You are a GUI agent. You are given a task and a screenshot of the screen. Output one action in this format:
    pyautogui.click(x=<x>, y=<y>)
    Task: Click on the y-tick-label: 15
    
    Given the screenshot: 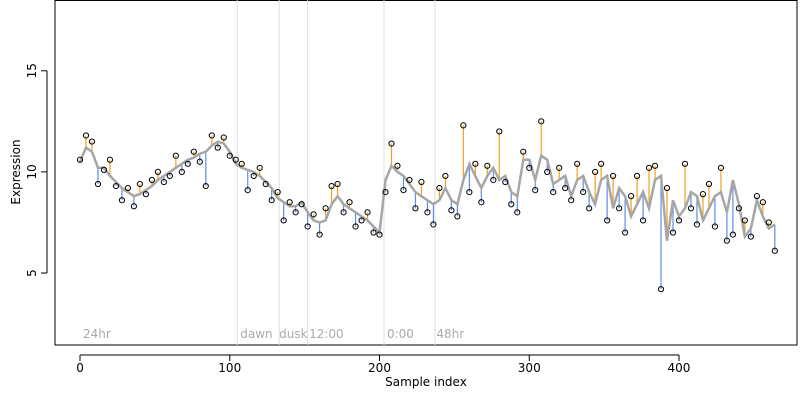 What is the action you would take?
    pyautogui.click(x=32, y=70)
    